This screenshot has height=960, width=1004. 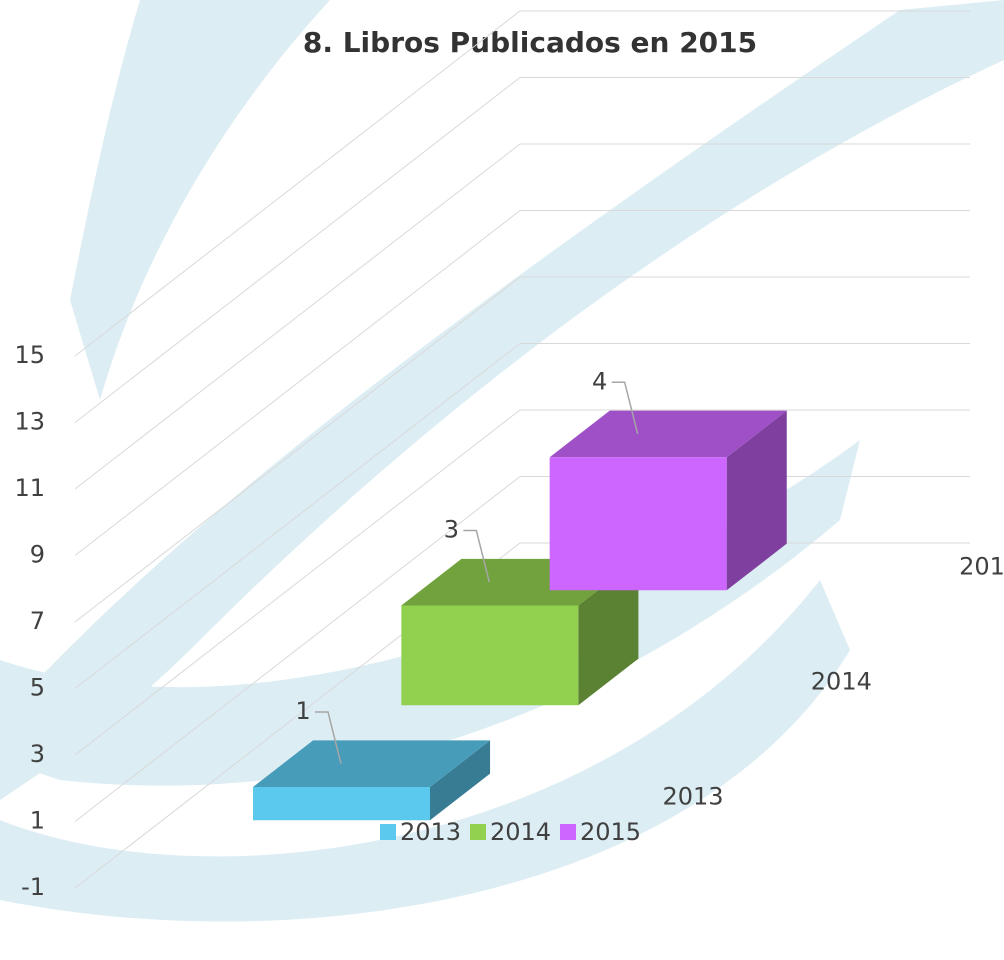 What do you see at coordinates (692, 796) in the screenshot?
I see `category-label: 2013` at bounding box center [692, 796].